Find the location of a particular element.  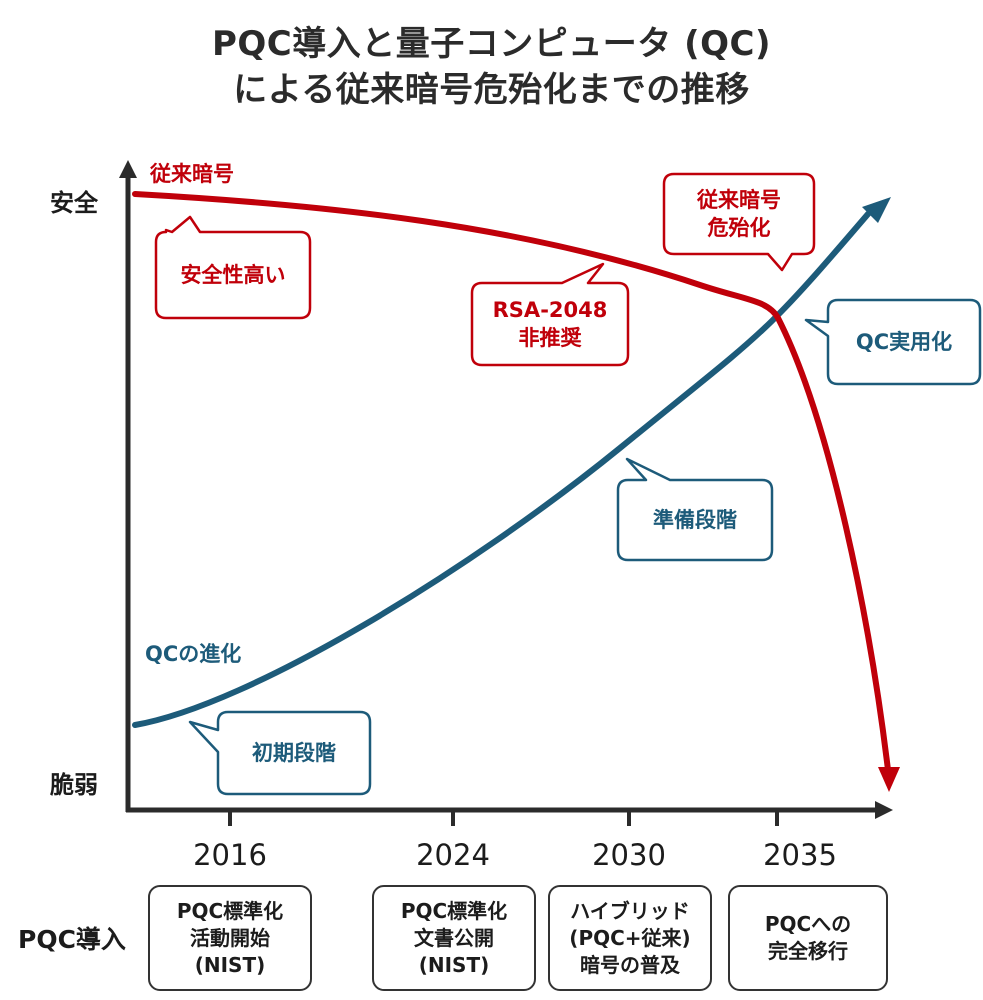

classical-curve-arrowhead is located at coordinates (889, 779).